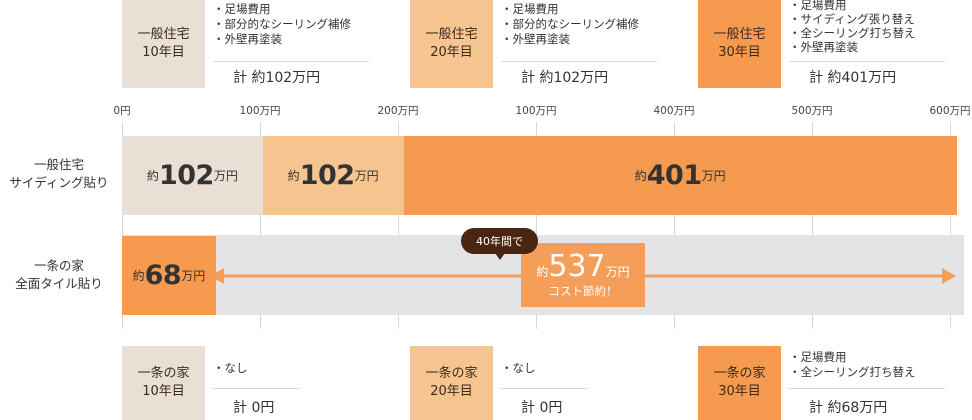  I want to click on row-label-line2: 全面タイル貼り, so click(59, 283).